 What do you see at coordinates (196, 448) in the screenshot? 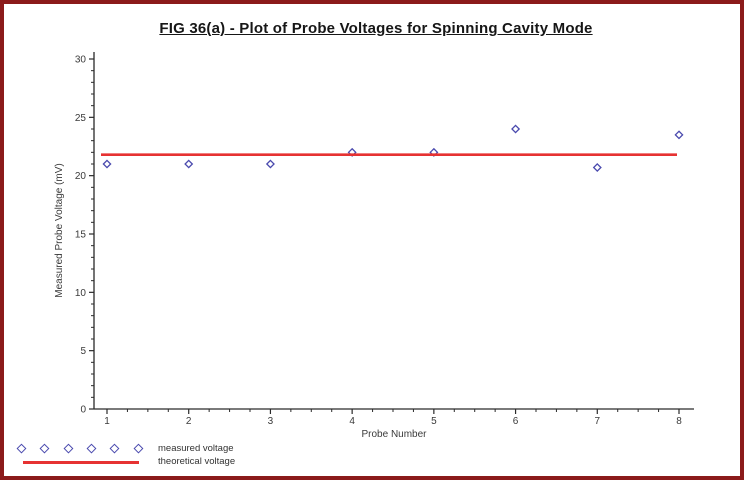
I see `legend-label-measured: measured voltage` at bounding box center [196, 448].